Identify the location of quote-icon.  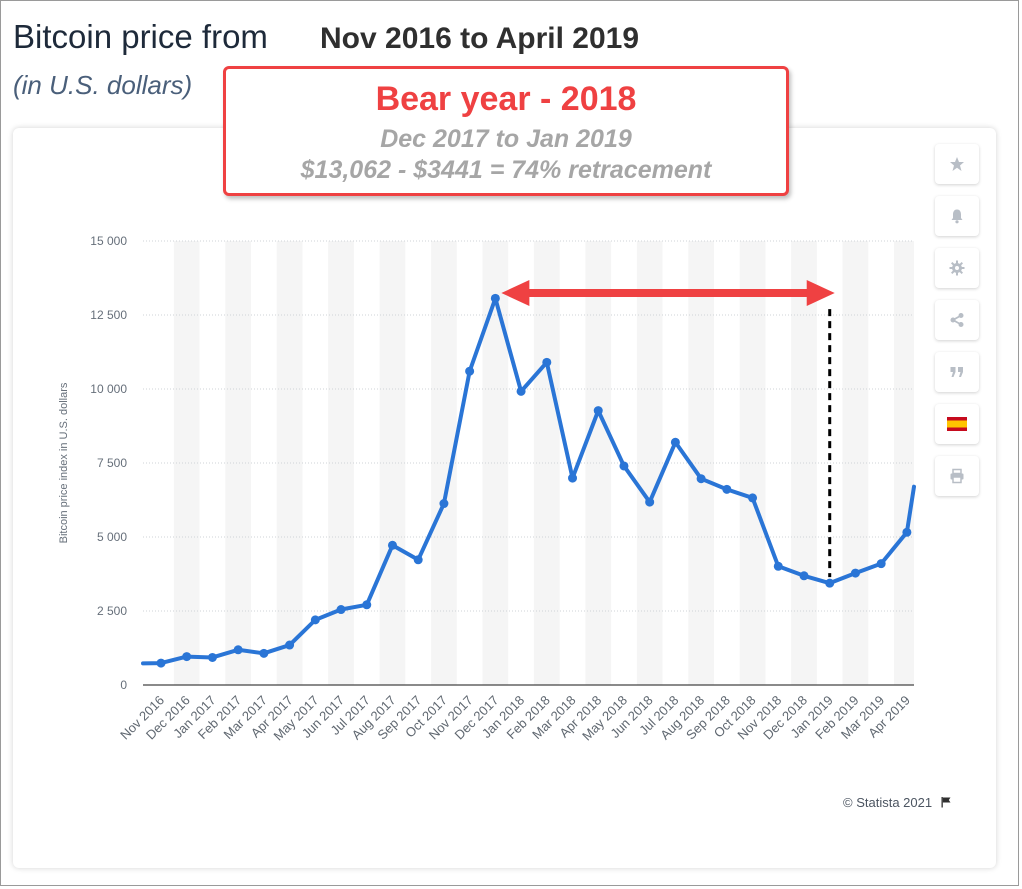
(956, 372).